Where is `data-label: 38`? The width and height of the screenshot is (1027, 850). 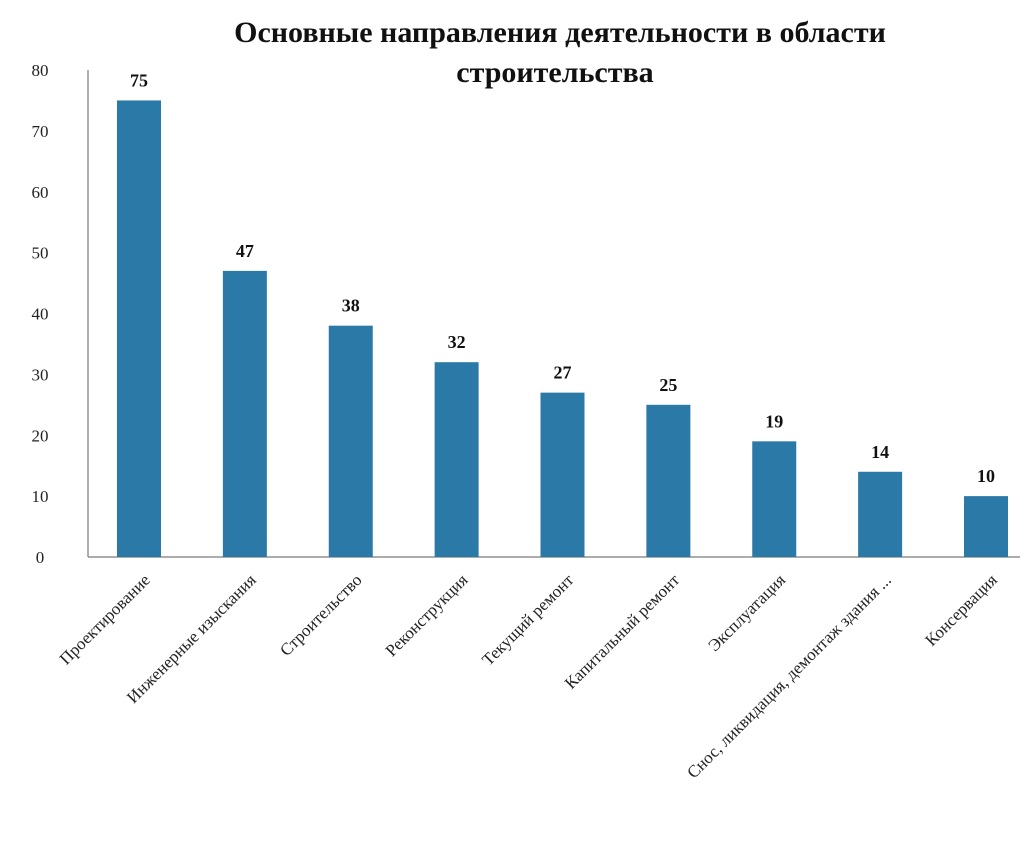
data-label: 38 is located at coordinates (351, 306).